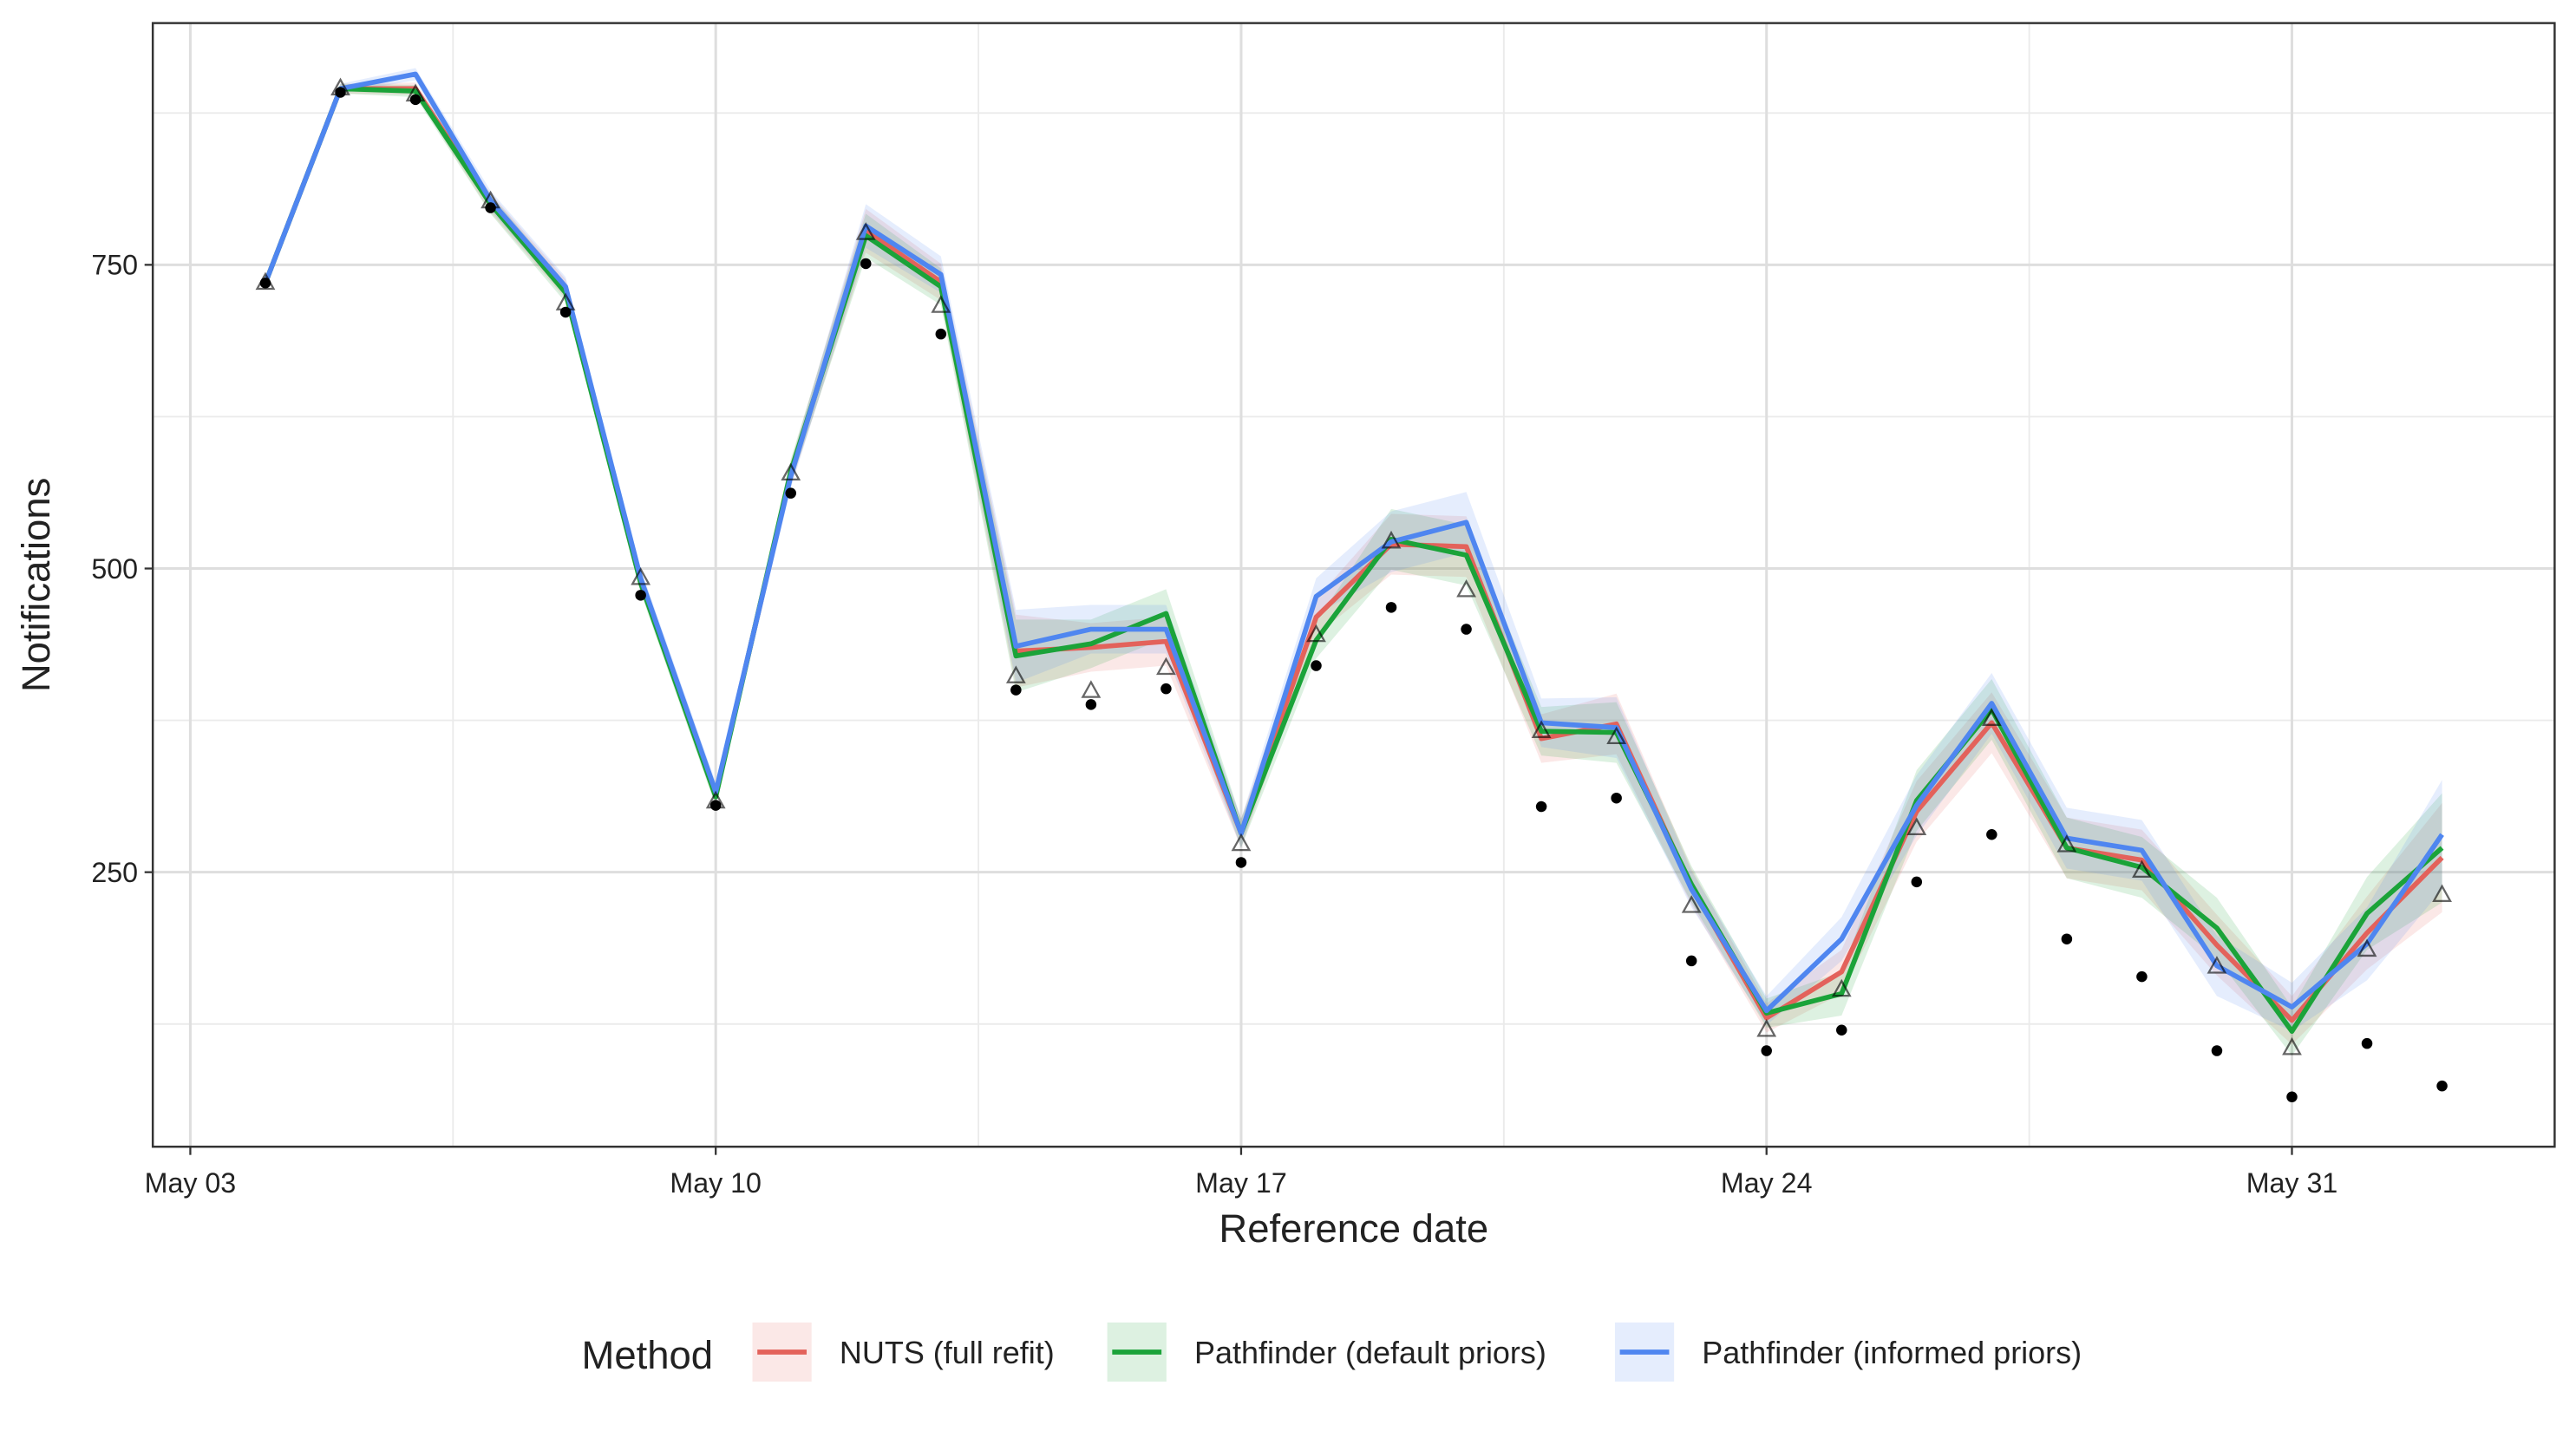 The height and width of the screenshot is (1431, 2576). What do you see at coordinates (1241, 1183) in the screenshot?
I see `x-tick-label: May 17` at bounding box center [1241, 1183].